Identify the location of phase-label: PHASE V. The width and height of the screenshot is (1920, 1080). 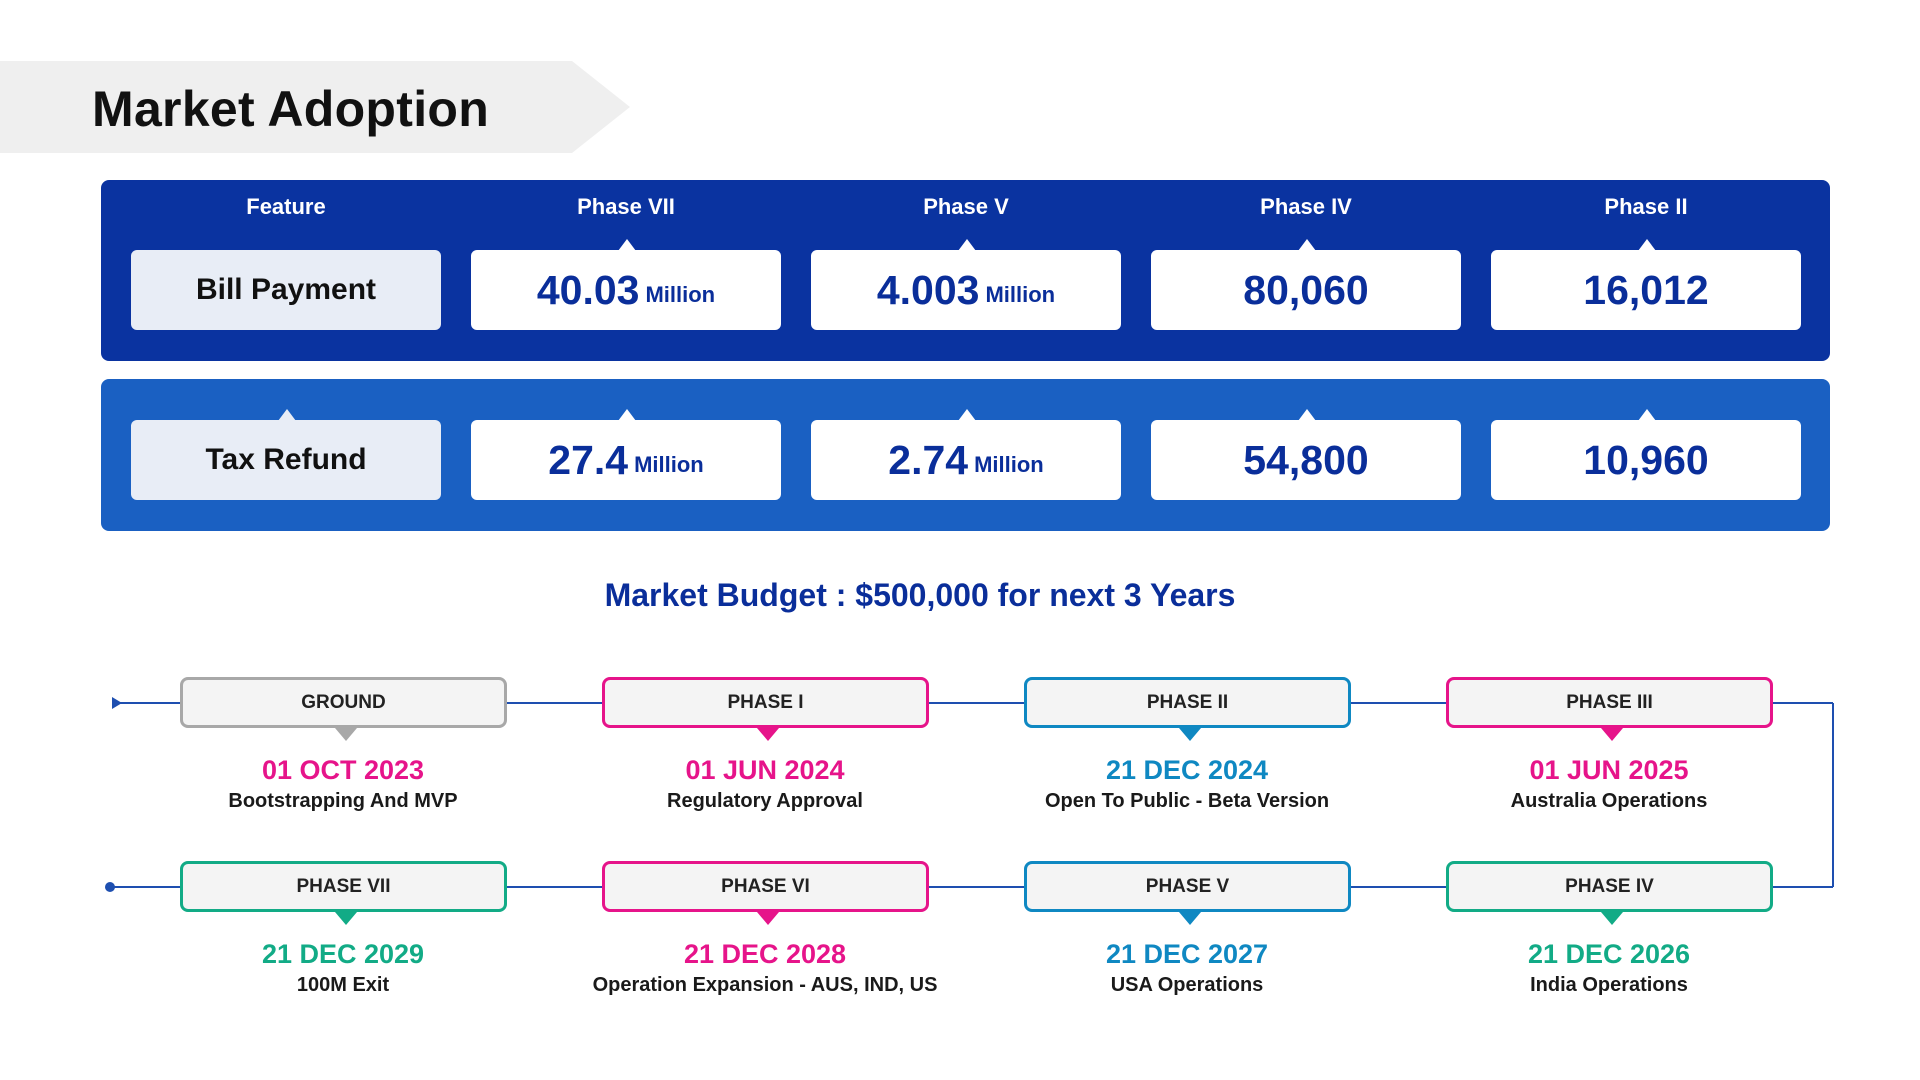
(1187, 886).